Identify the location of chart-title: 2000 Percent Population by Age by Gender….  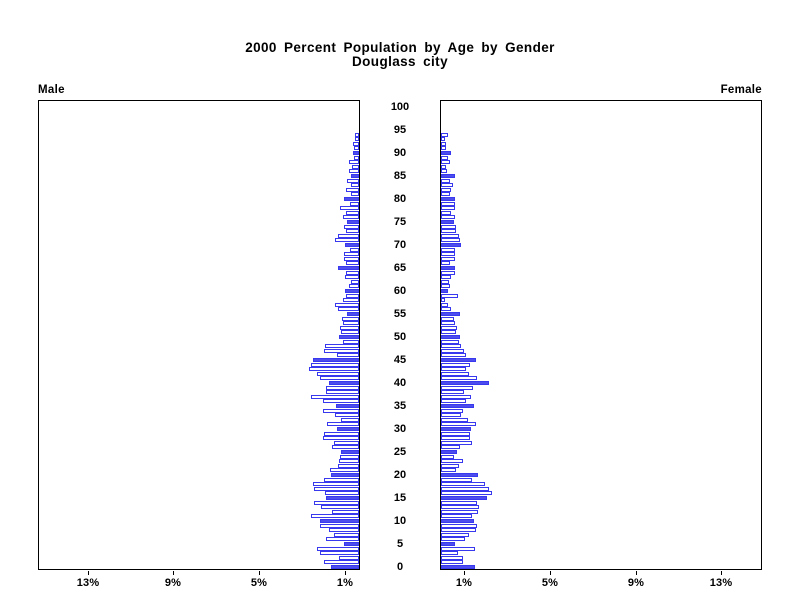
(400, 55).